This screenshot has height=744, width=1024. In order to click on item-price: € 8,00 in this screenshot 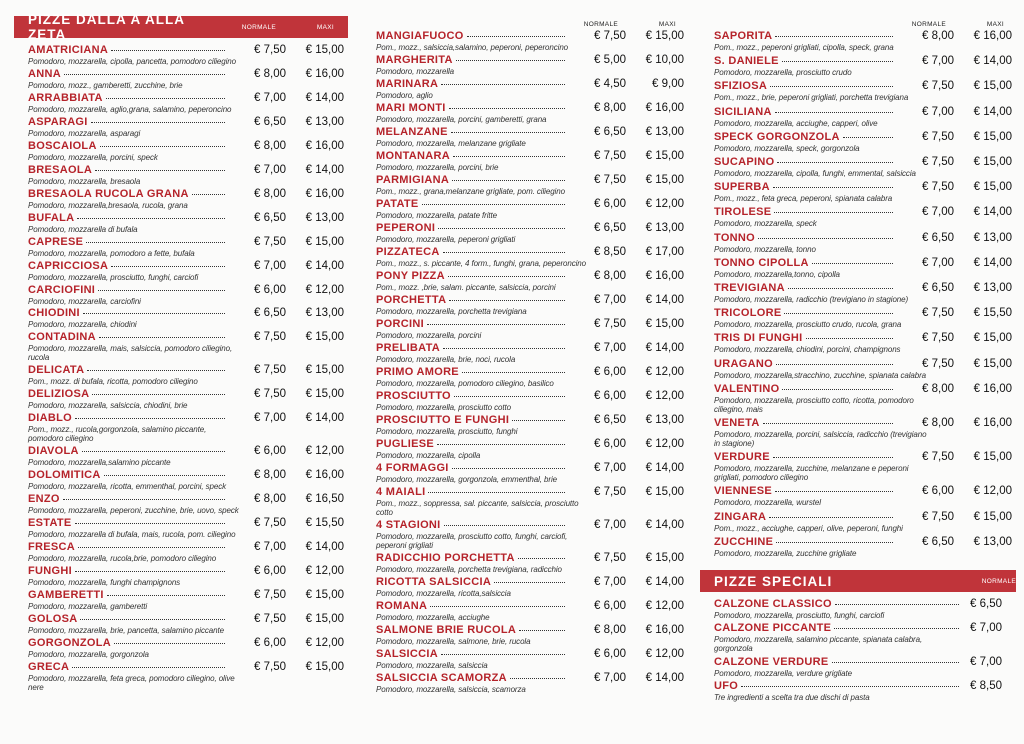, I will do `click(610, 630)`.